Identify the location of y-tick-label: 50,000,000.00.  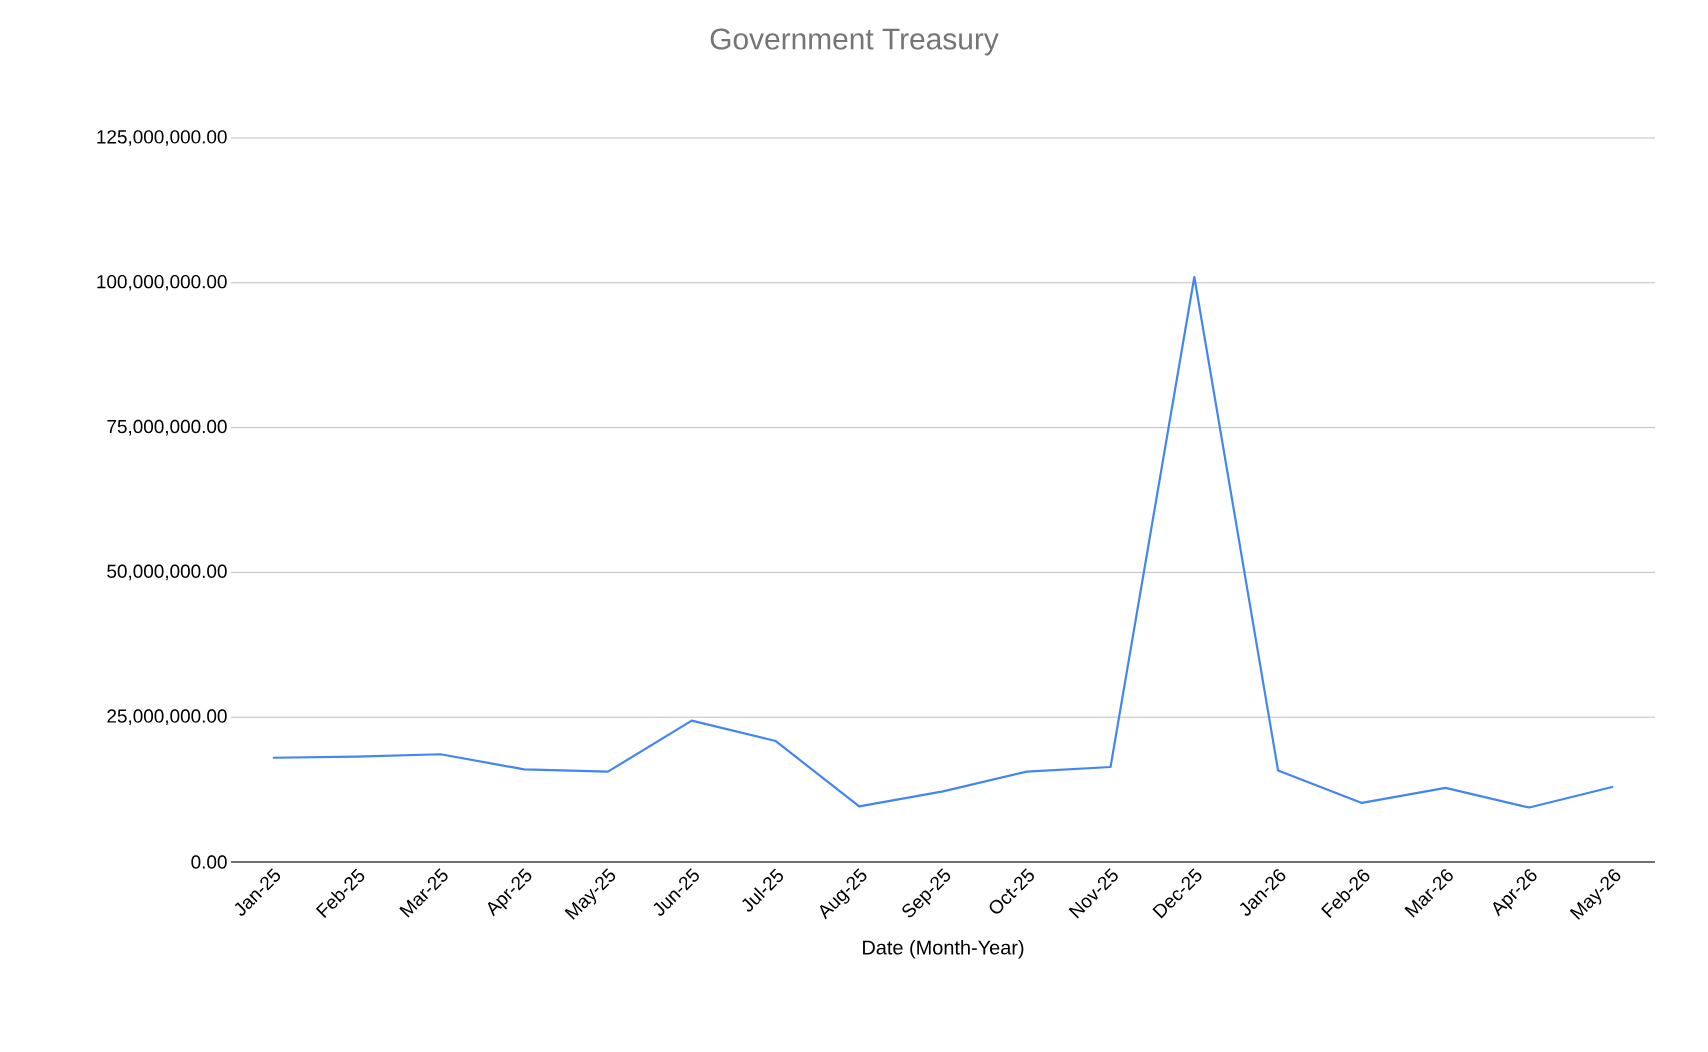
(167, 572).